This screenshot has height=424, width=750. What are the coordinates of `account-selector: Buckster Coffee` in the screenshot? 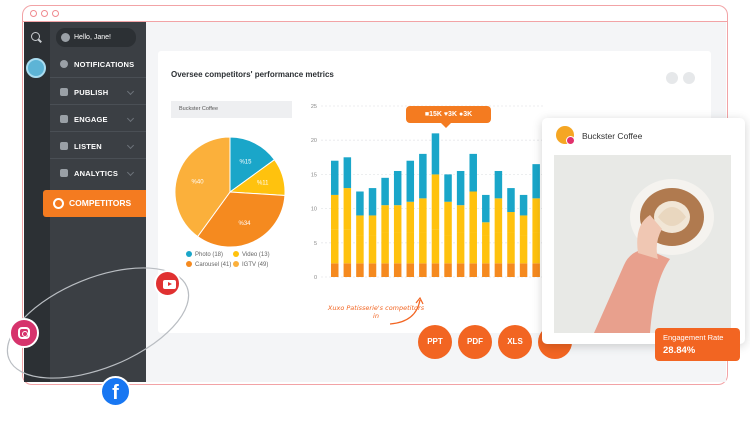 It's located at (231, 109).